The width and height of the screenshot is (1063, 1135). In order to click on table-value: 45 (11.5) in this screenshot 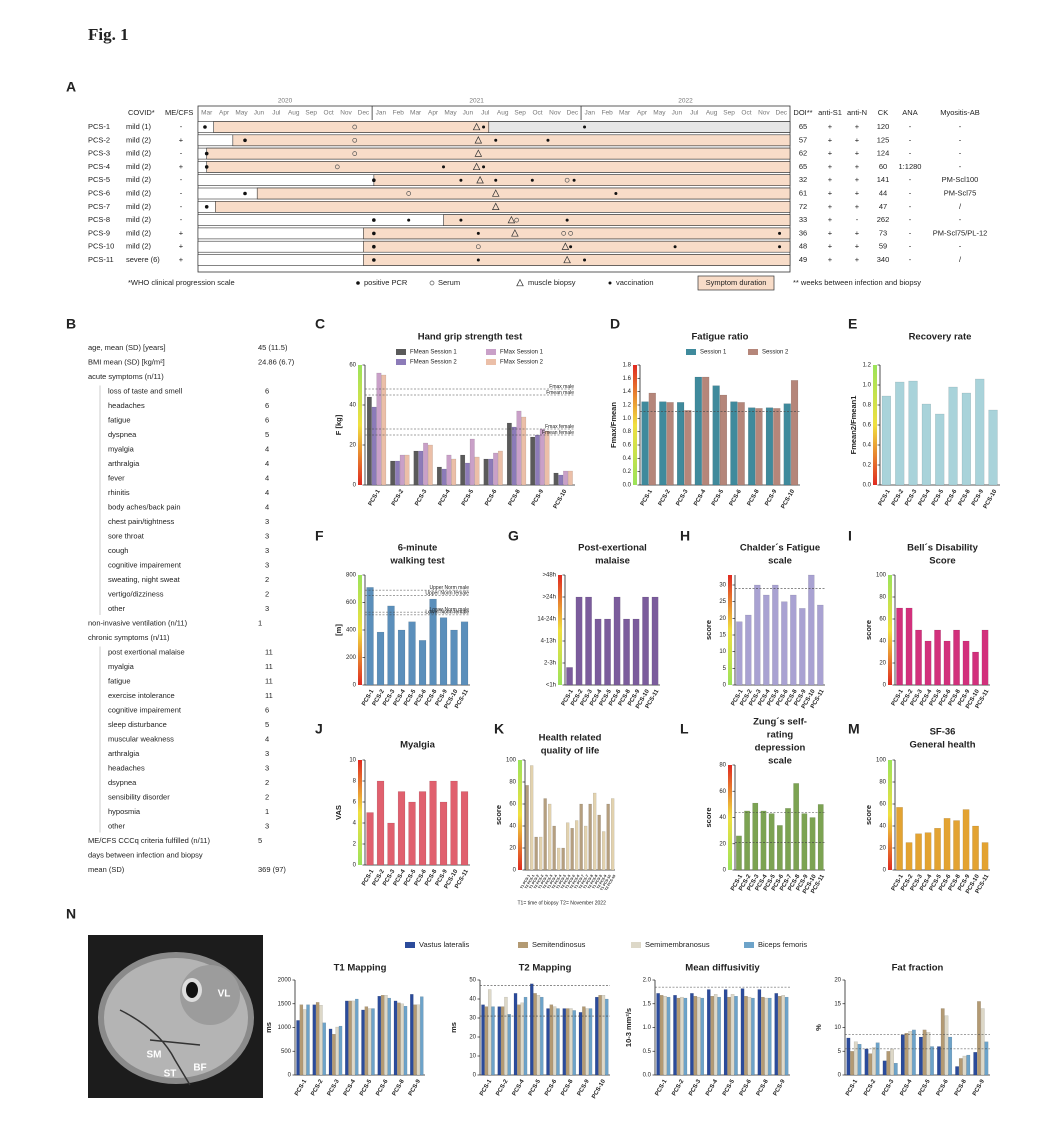, I will do `click(273, 347)`.